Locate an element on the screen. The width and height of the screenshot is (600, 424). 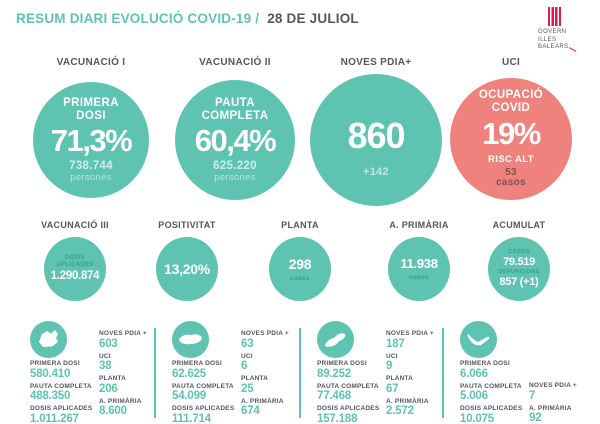
small-circle-title-primaria: A. PRIMÀRIA is located at coordinates (419, 225).